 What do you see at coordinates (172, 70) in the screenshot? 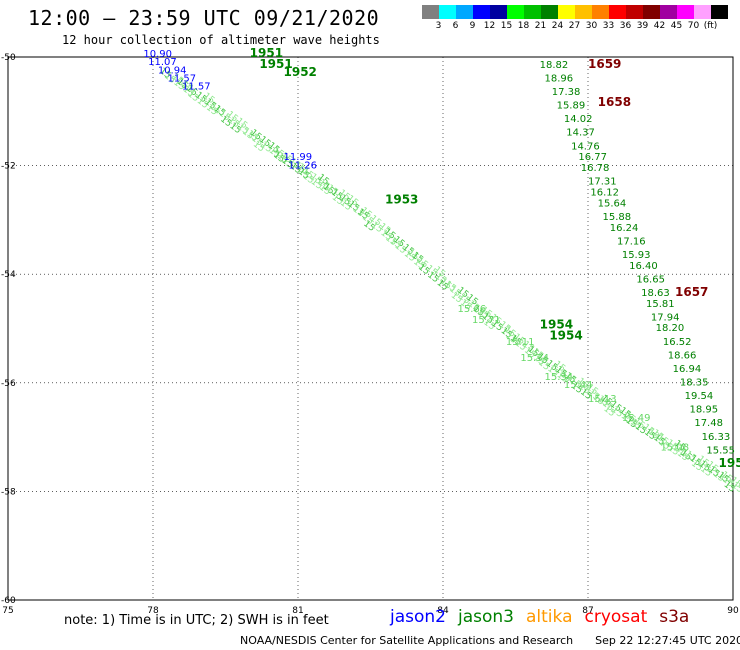
I see `swh-label: 10.94` at bounding box center [172, 70].